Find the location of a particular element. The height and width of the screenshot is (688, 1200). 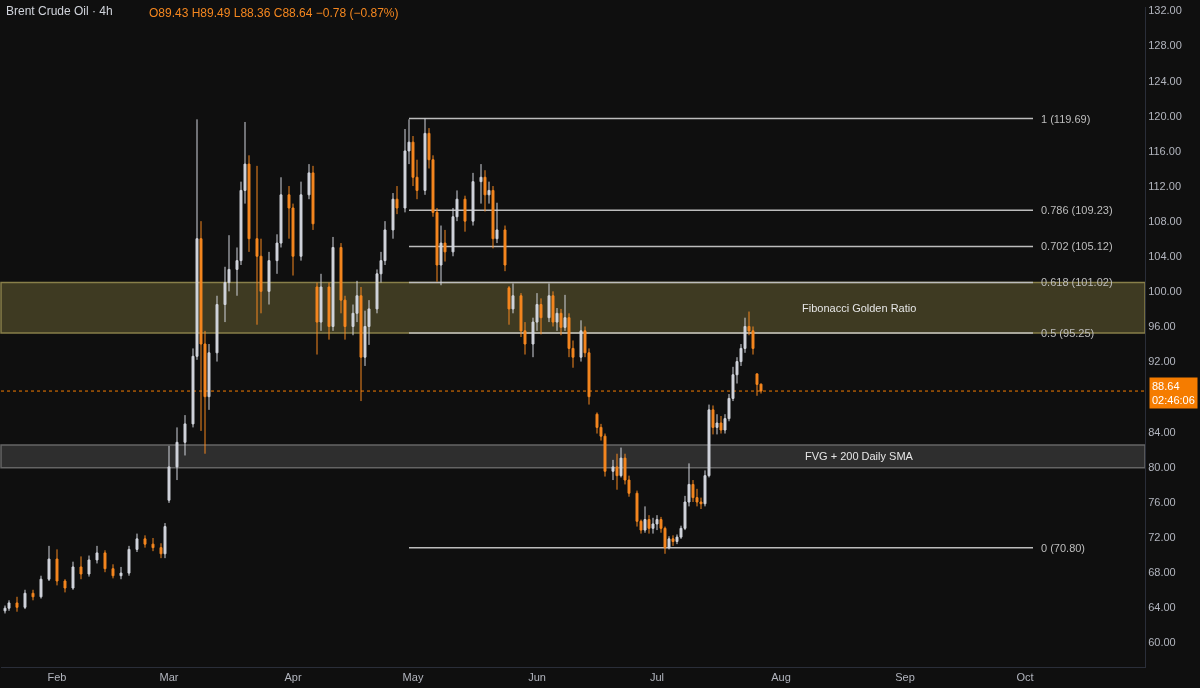

y-tick-label: 68.00 is located at coordinates (1162, 572).